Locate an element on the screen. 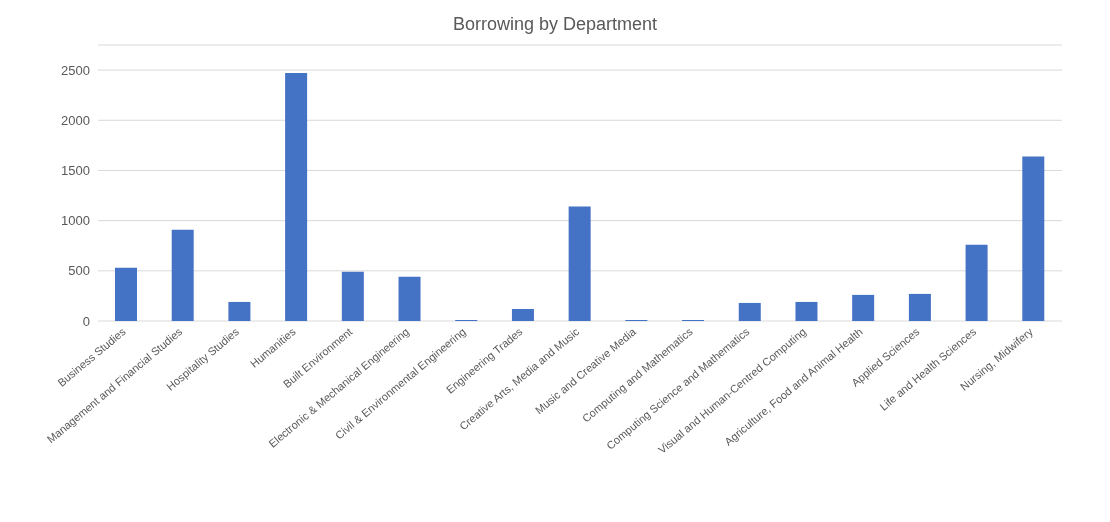 This screenshot has width=1110, height=522. y-tick-label: 500 is located at coordinates (79, 271).